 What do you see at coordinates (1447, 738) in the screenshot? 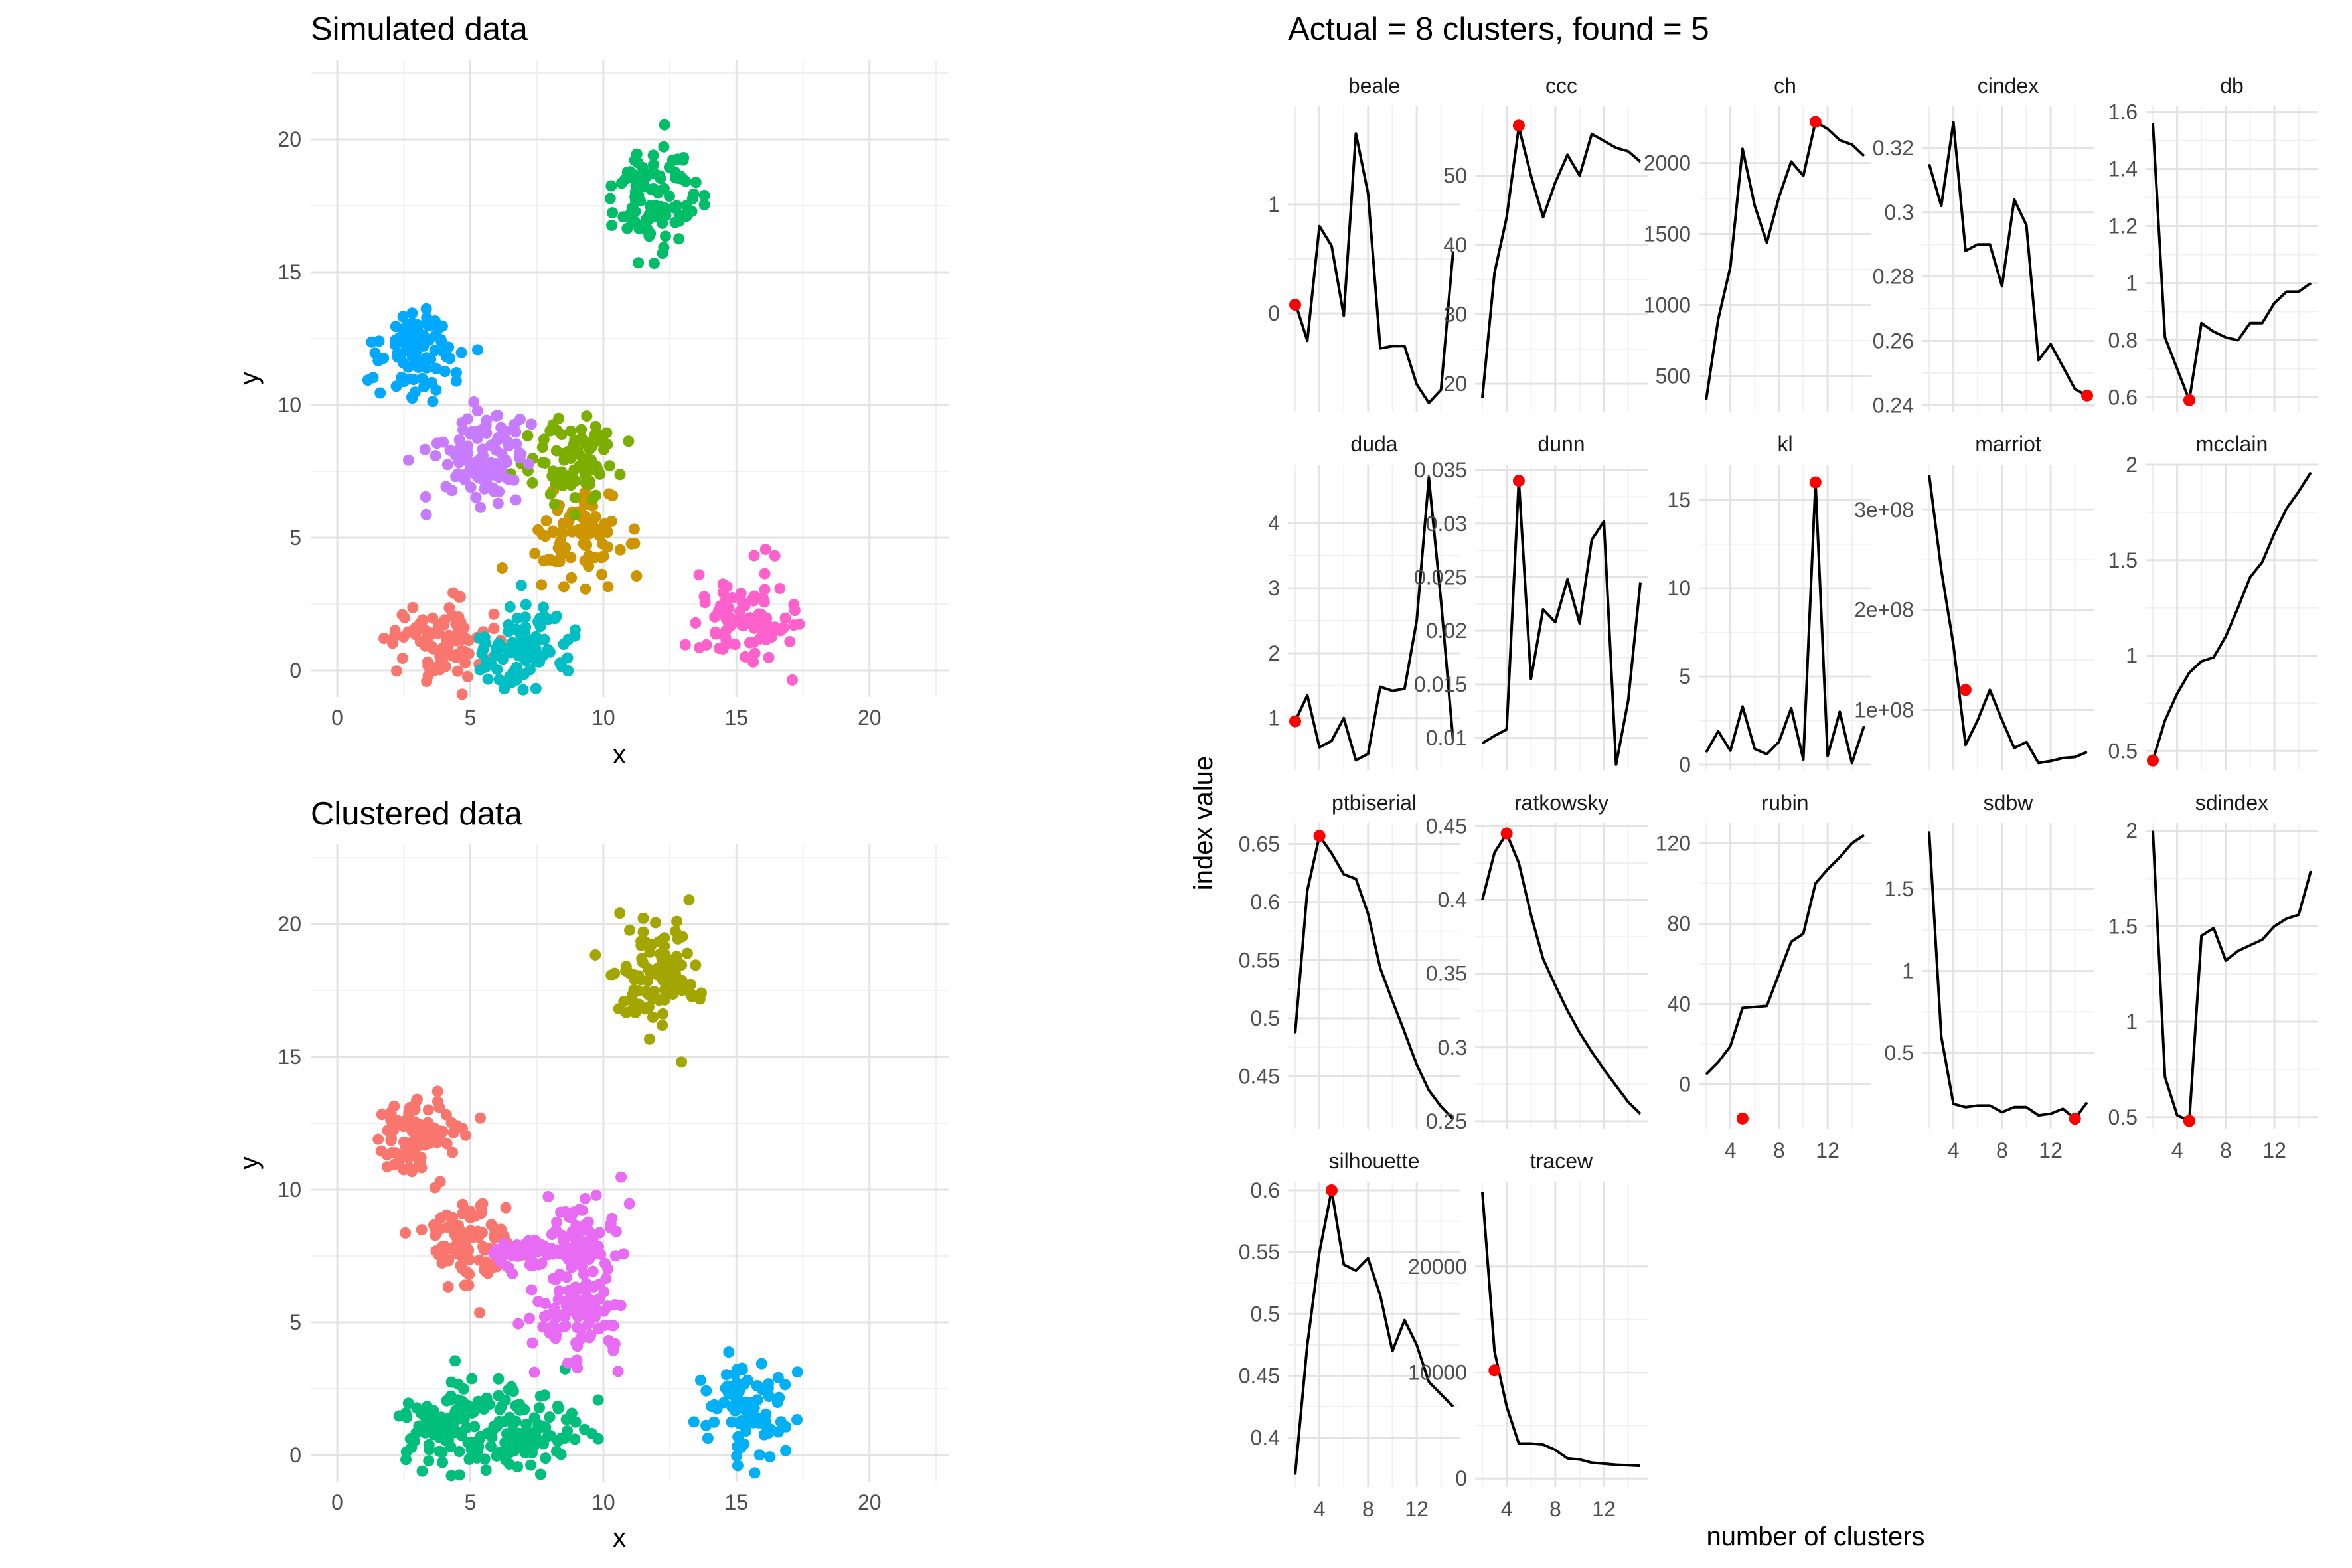
I see `y-tick-label: 0.01` at bounding box center [1447, 738].